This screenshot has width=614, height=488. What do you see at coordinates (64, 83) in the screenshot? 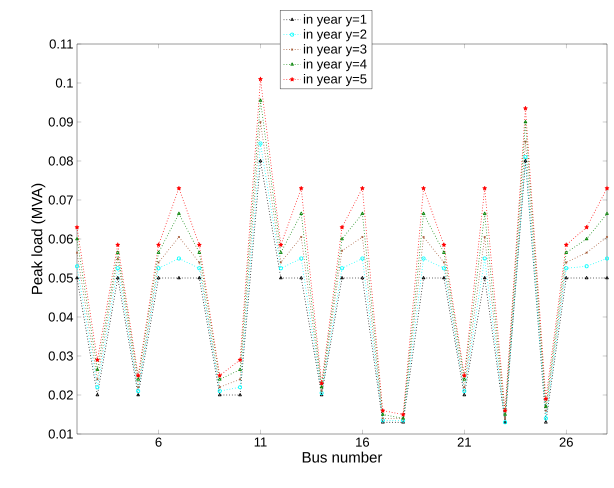
I see `y-tick-label: 0.1` at bounding box center [64, 83].